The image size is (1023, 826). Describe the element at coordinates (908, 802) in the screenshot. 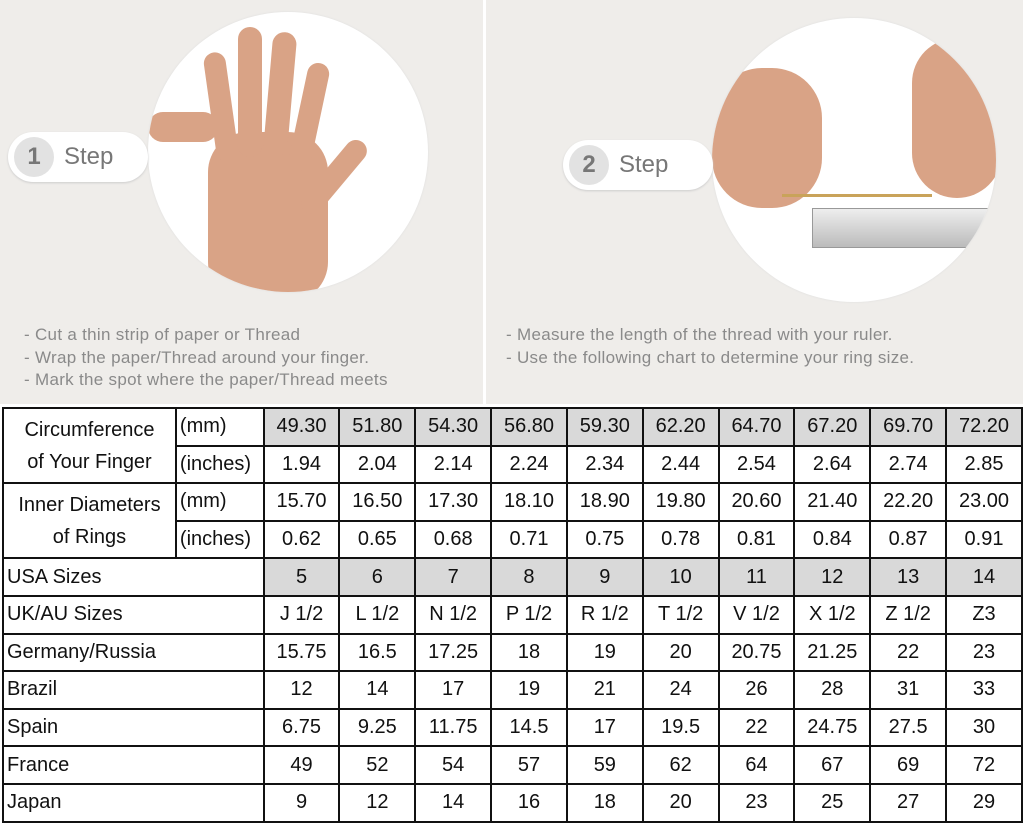

I see `table-cell: 27` at that location.